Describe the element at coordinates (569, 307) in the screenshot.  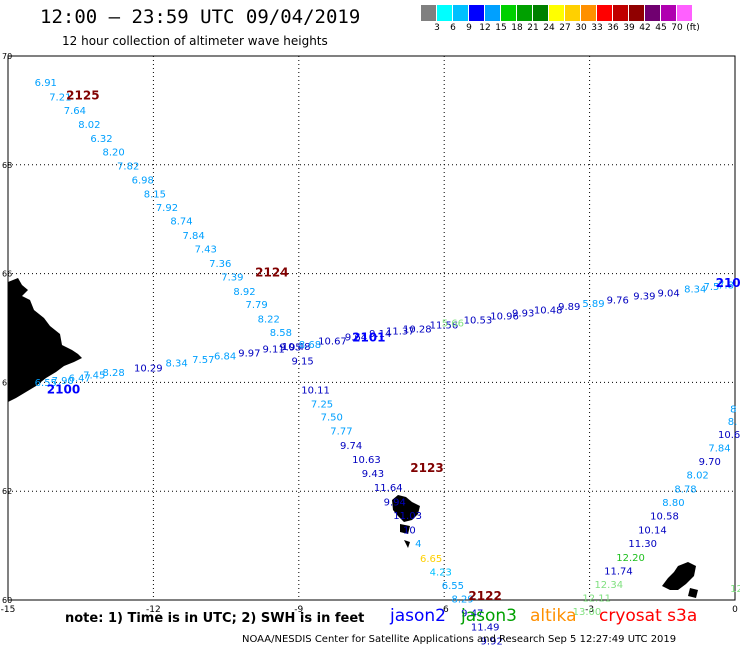
I see `wave-height-value: 9.89` at that location.